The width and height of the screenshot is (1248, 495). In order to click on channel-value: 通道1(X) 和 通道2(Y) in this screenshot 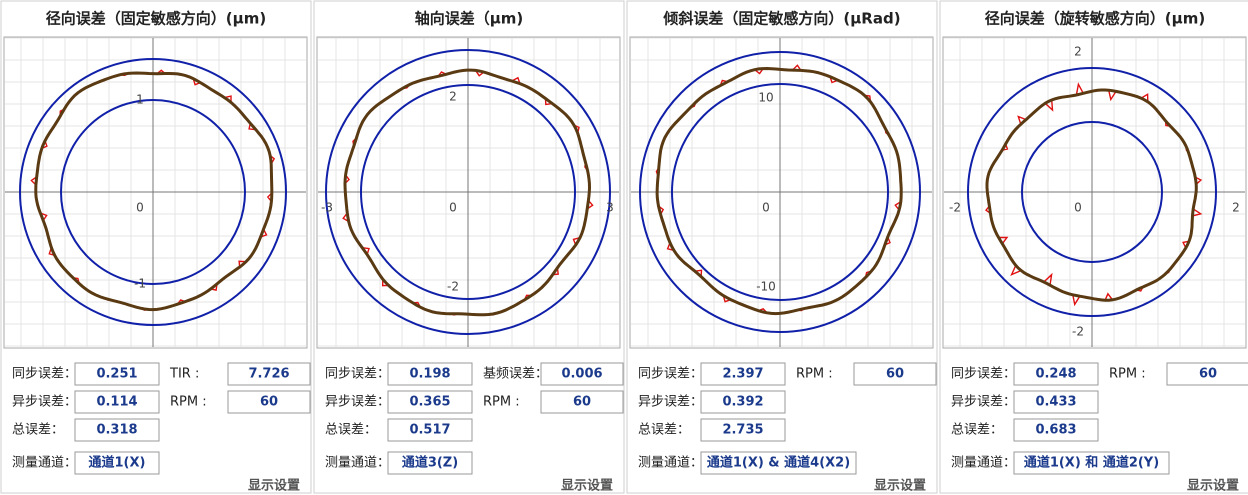, I will do `click(1091, 463)`.